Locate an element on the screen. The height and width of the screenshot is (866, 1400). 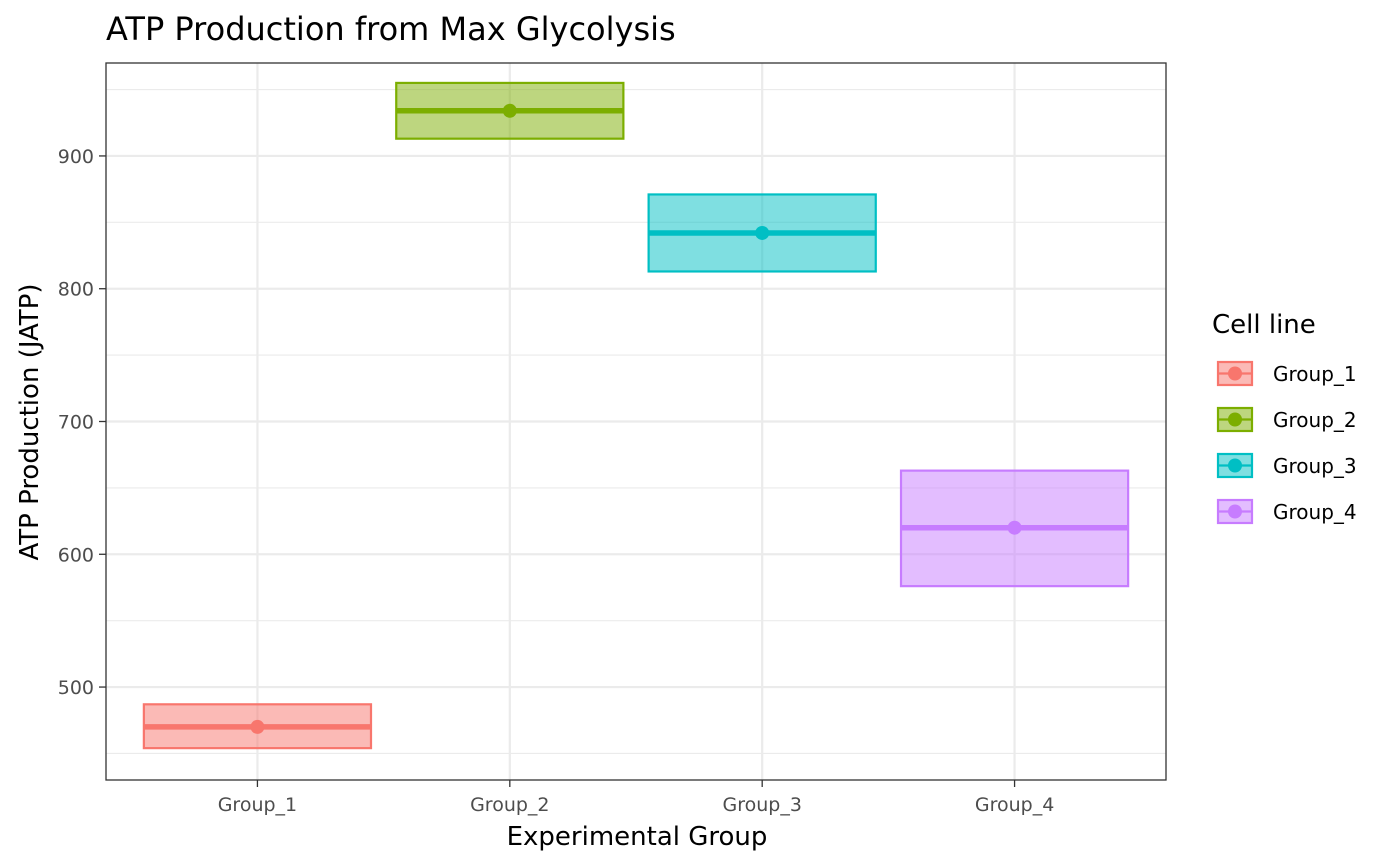
legend: Cell line Group_1 Group_2 Group_3 Group_4 is located at coordinates (1284, 417).